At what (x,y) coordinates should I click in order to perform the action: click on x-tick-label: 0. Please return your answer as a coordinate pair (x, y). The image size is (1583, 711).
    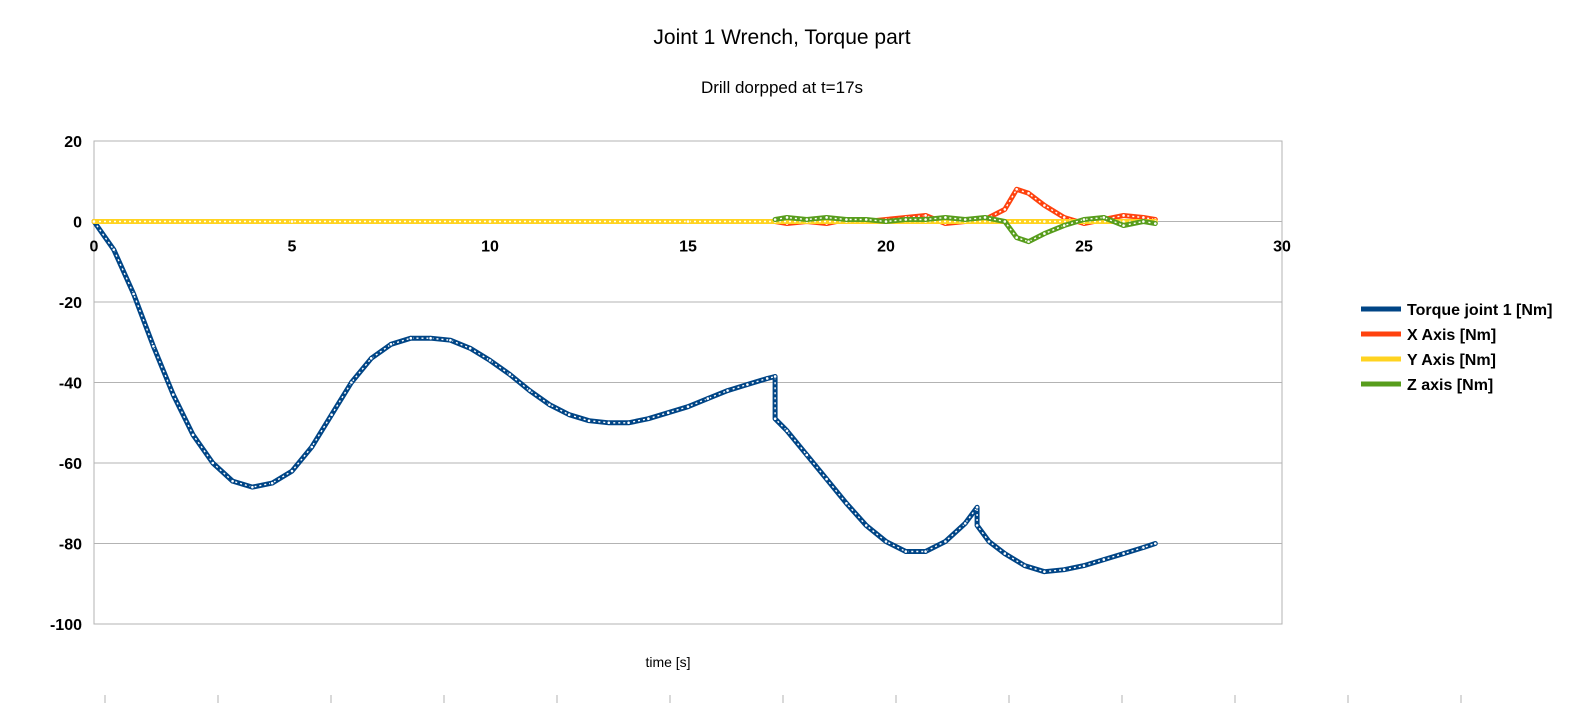
    Looking at the image, I should click on (94, 247).